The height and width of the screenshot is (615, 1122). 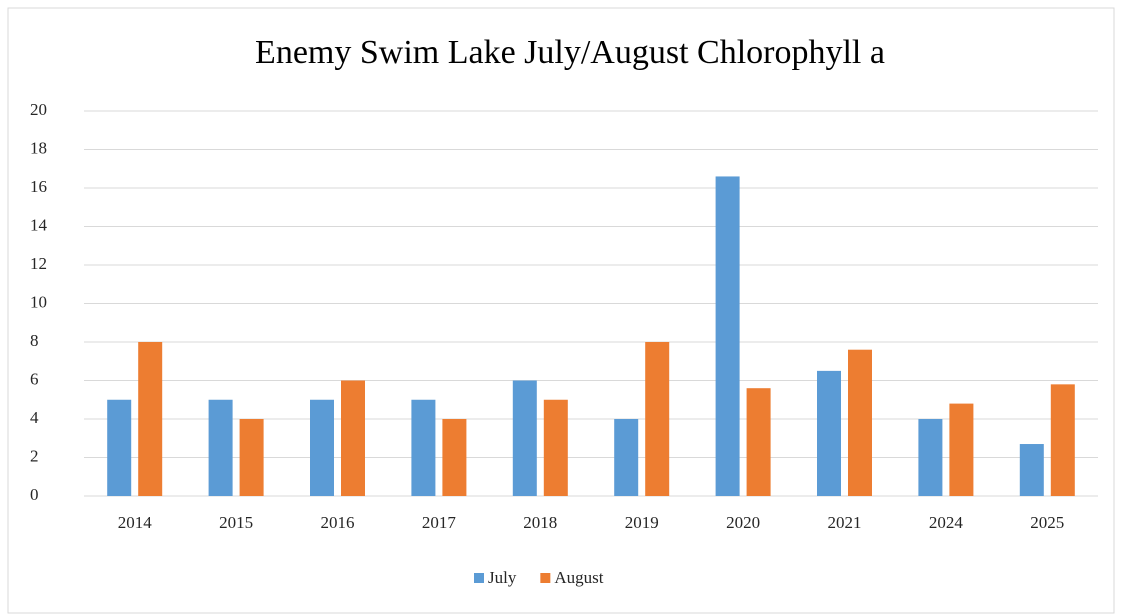 I want to click on x-tick-label: 2021, so click(x=845, y=522).